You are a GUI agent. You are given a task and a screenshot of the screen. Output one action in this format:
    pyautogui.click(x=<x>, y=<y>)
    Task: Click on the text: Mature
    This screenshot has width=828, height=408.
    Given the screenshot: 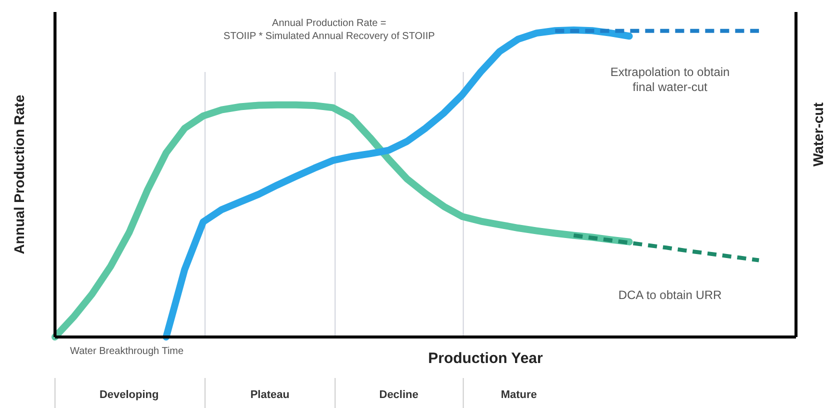 What is the action you would take?
    pyautogui.click(x=518, y=395)
    